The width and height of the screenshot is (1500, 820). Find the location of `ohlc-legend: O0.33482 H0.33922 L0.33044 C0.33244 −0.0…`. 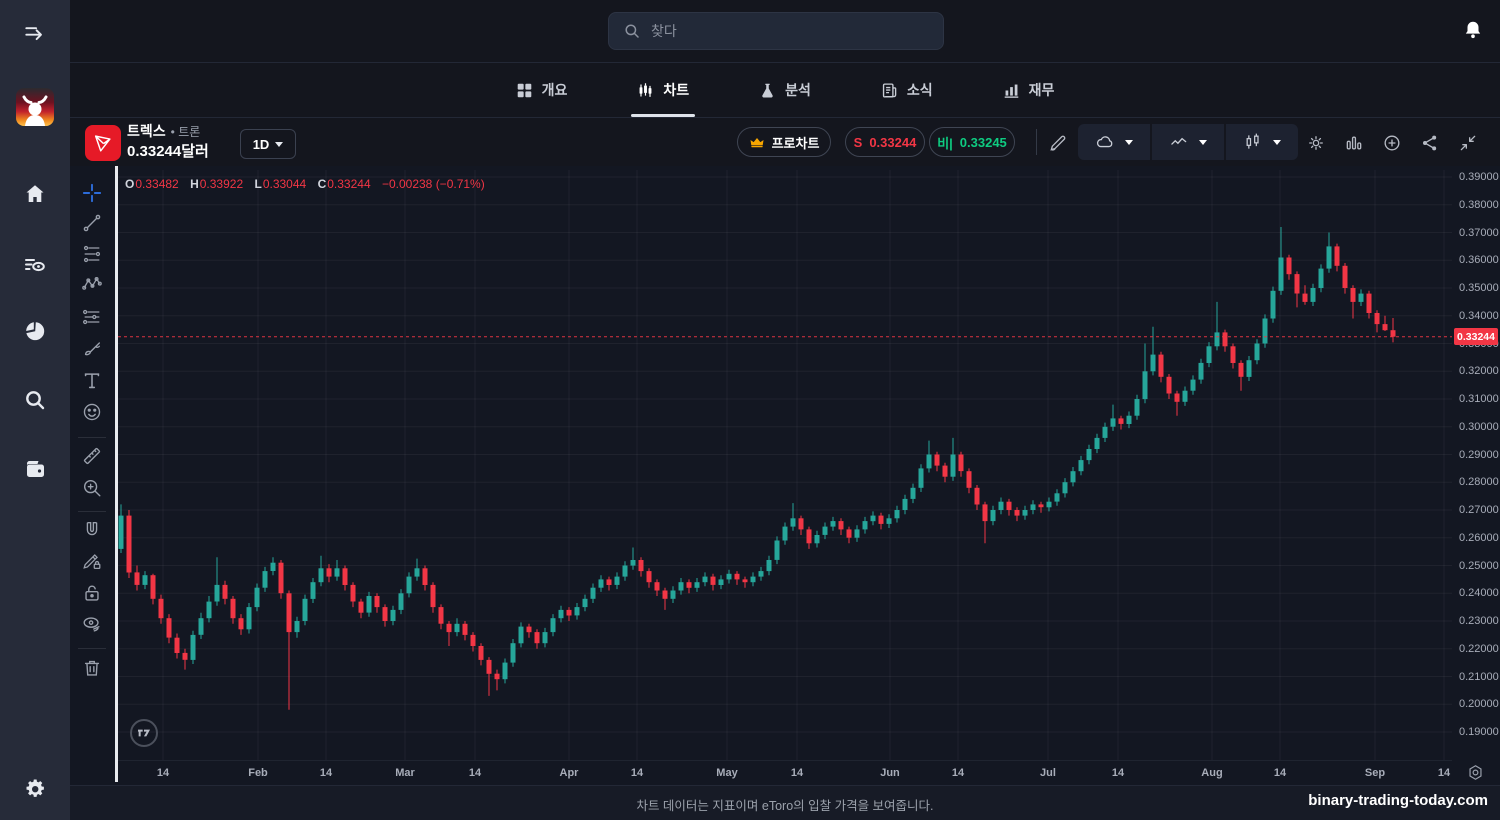

ohlc-legend: O0.33482 H0.33922 L0.33044 C0.33244 −0.0… is located at coordinates (305, 184).